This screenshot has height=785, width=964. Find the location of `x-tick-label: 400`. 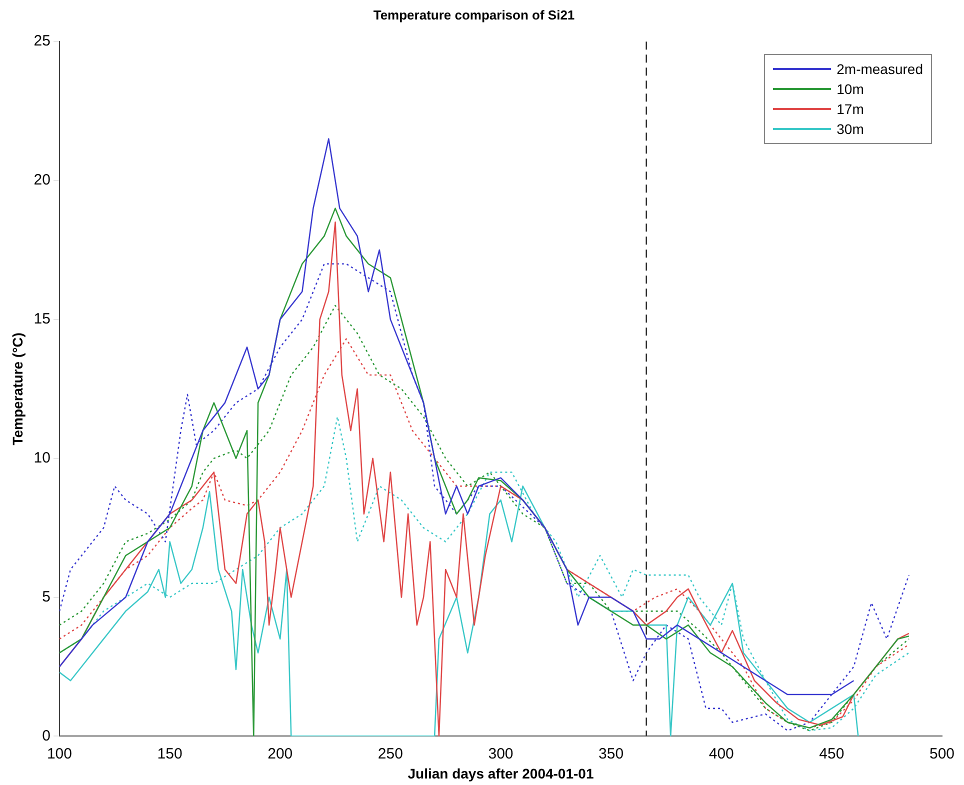

x-tick-label: 400 is located at coordinates (721, 753).